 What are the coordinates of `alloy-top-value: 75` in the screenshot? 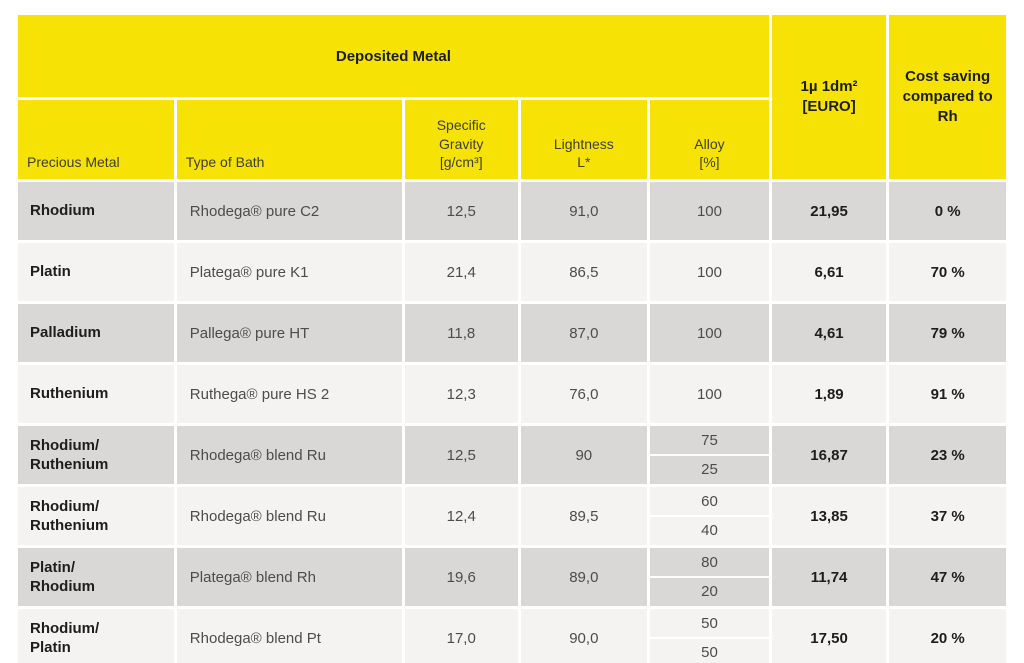 It's located at (709, 440).